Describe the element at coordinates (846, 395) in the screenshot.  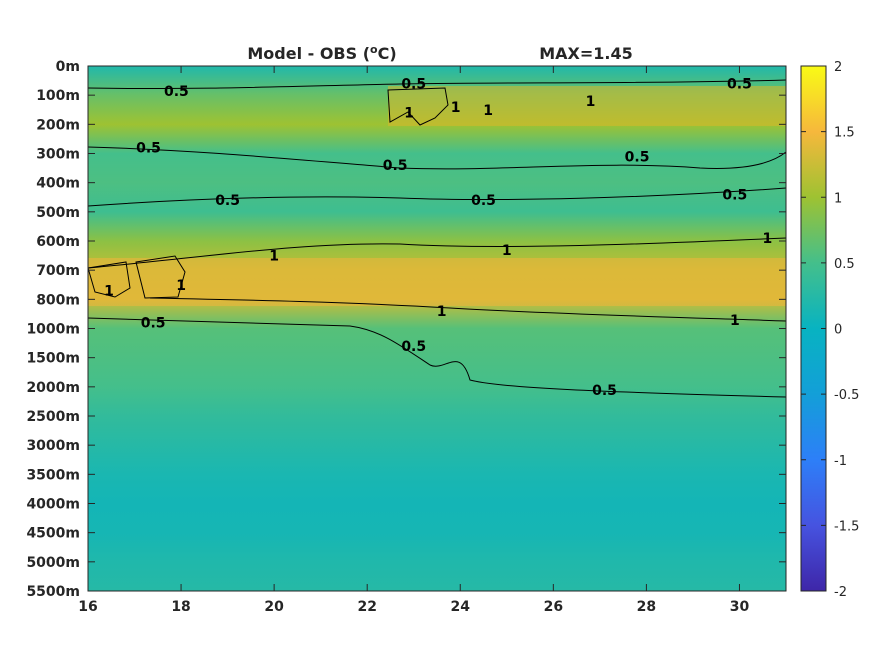
I see `colorbar-tick-label: -0.5` at that location.